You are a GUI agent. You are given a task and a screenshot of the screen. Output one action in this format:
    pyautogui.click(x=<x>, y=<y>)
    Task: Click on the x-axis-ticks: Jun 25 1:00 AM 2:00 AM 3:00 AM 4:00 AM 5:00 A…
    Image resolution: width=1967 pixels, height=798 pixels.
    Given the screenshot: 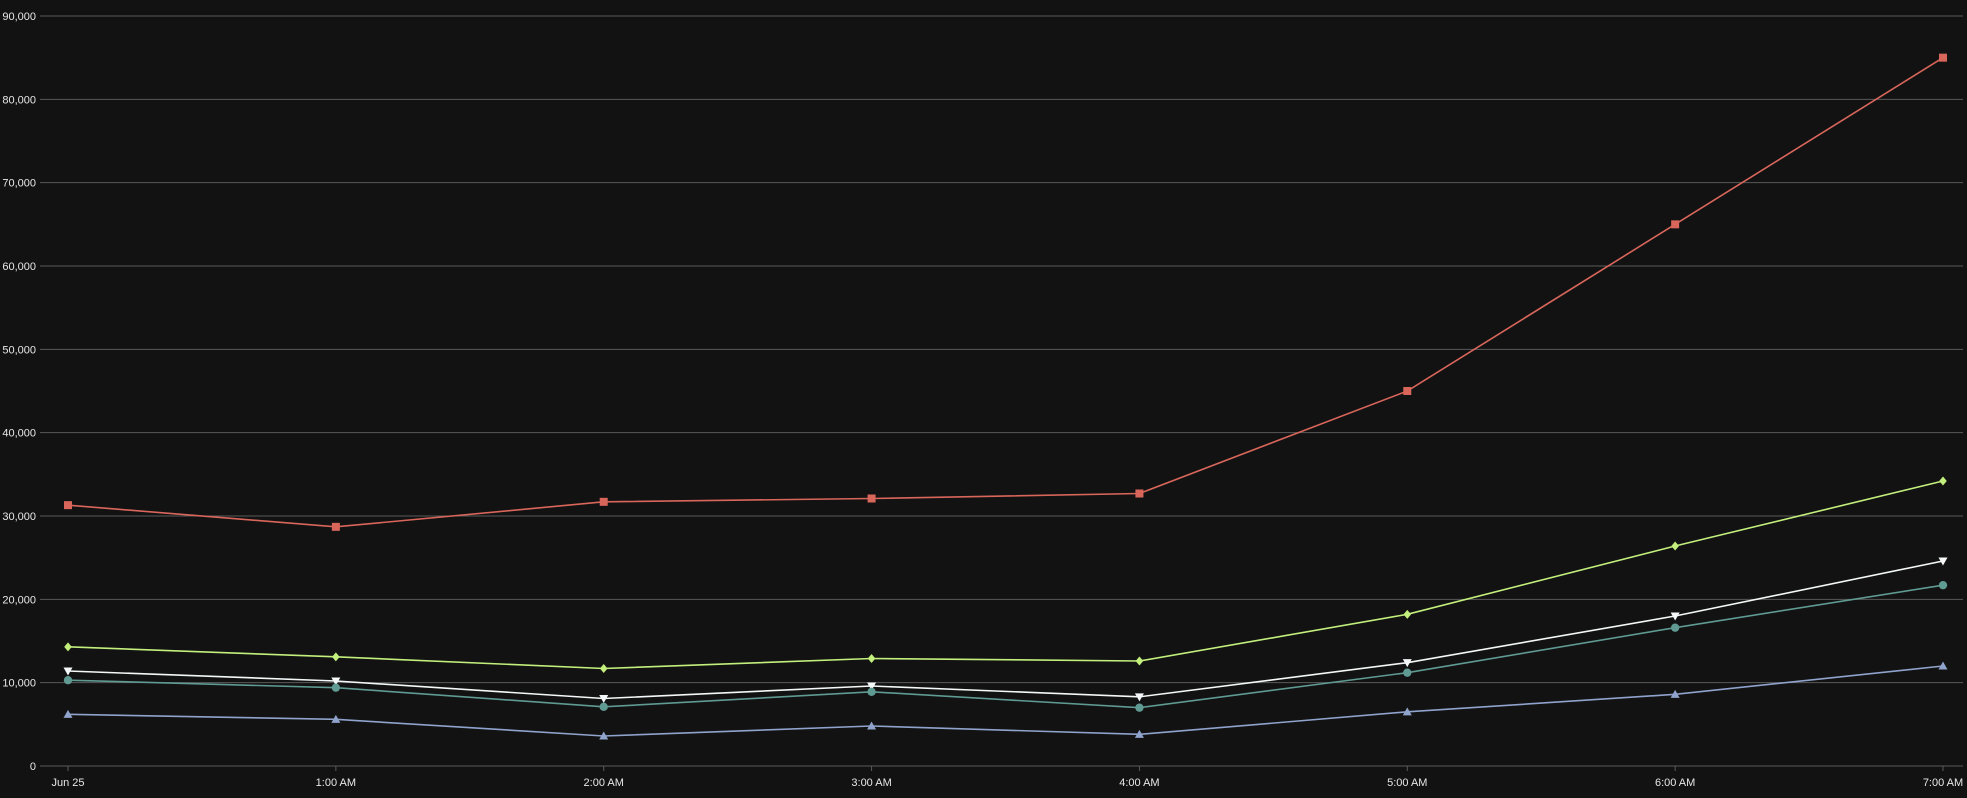 What is the action you would take?
    pyautogui.click(x=1007, y=777)
    